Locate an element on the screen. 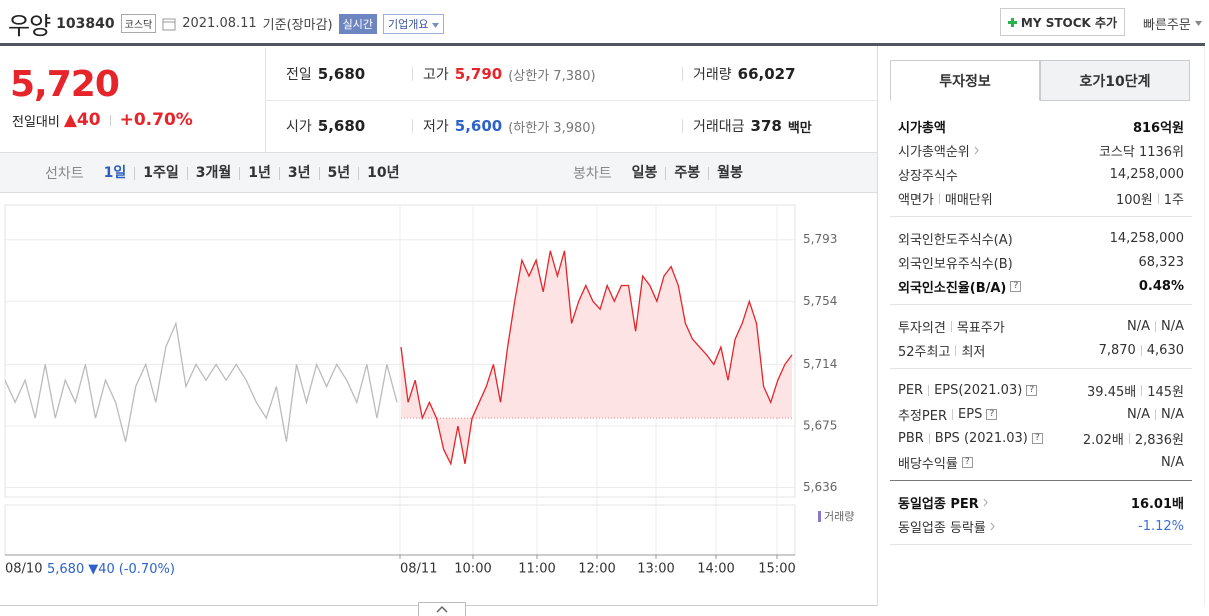 Image resolution: width=1209 pixels, height=616 pixels. info-row: 외국인보유주식수(B) 68,323 is located at coordinates (1041, 262).